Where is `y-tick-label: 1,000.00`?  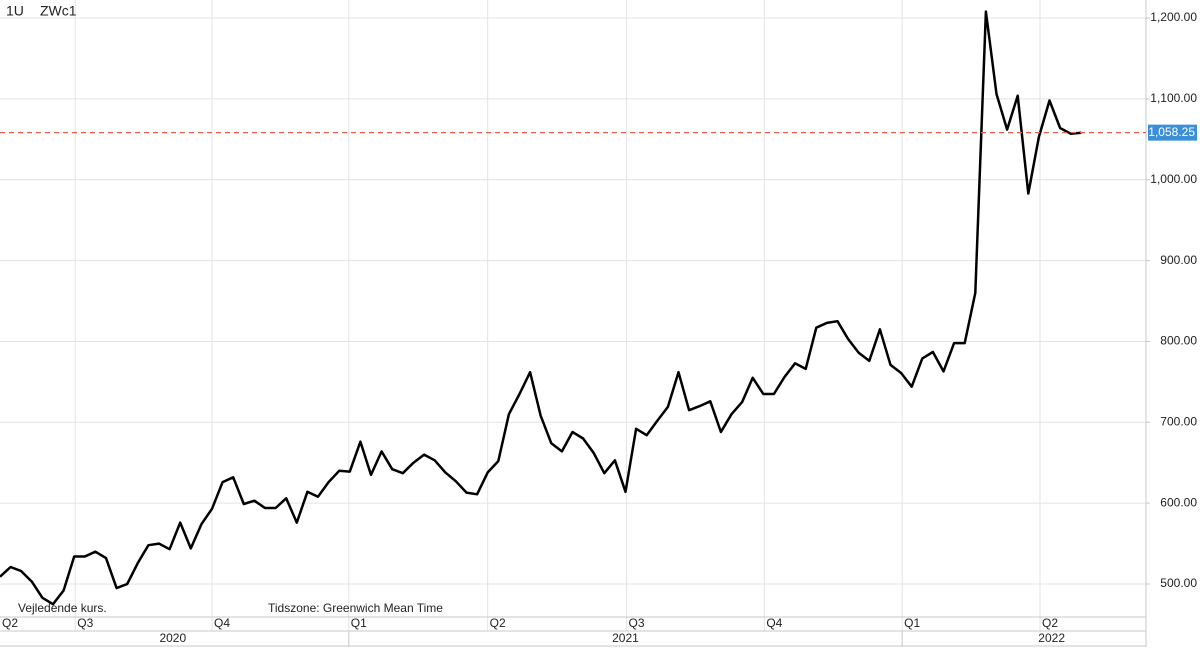
y-tick-label: 1,000.00 is located at coordinates (1173, 179).